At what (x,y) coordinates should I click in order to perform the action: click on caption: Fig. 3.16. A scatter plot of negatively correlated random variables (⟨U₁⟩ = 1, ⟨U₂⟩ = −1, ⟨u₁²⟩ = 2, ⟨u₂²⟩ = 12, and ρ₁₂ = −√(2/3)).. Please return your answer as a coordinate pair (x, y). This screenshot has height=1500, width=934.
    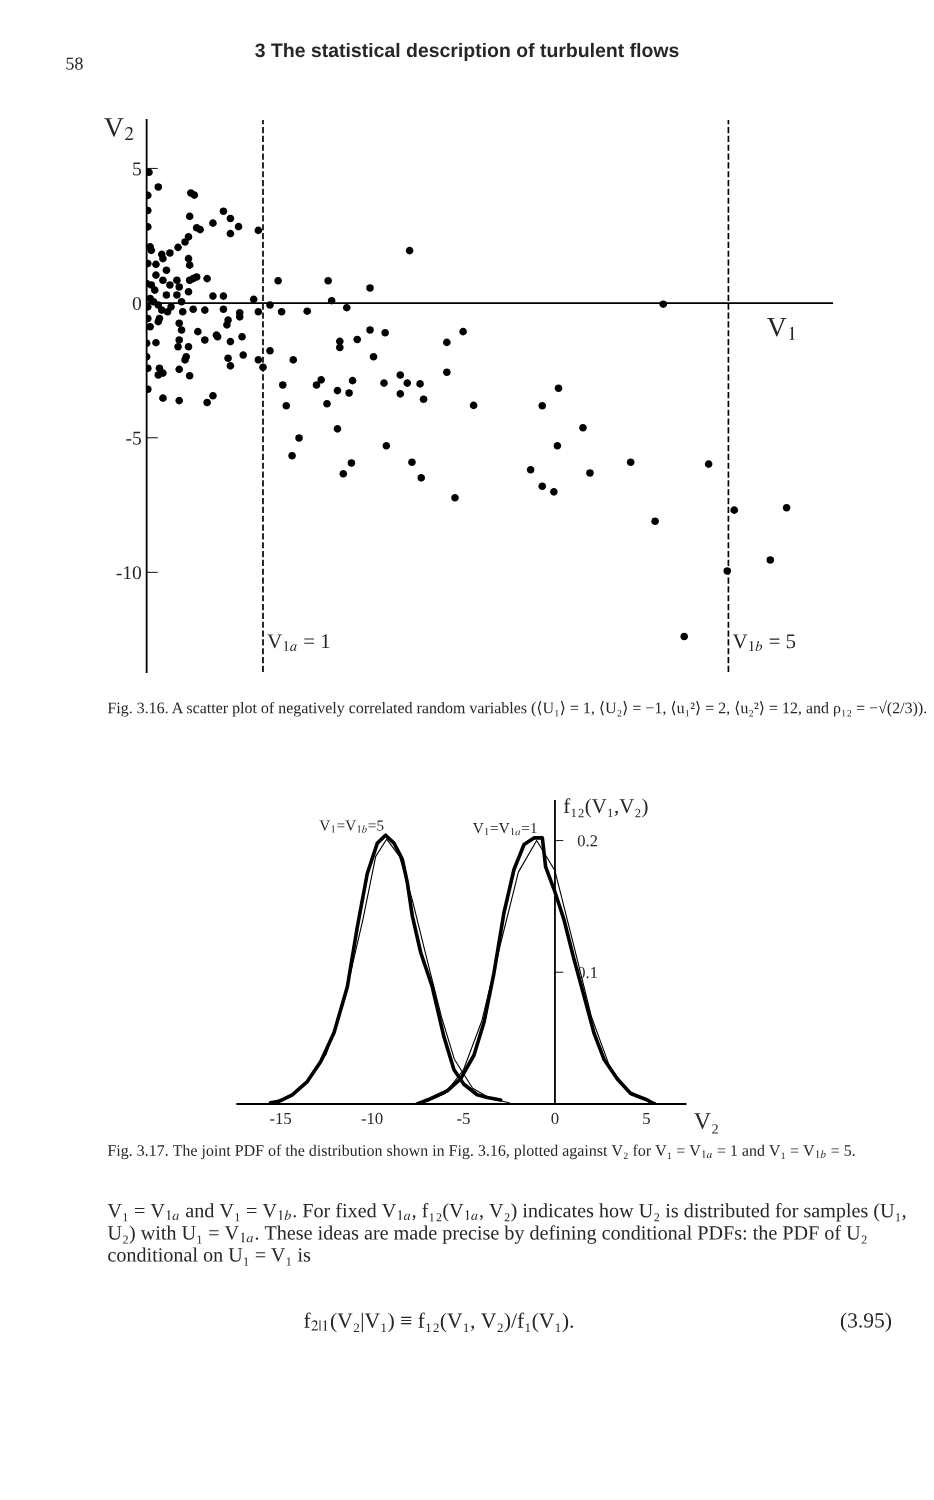
    Looking at the image, I should click on (517, 708).